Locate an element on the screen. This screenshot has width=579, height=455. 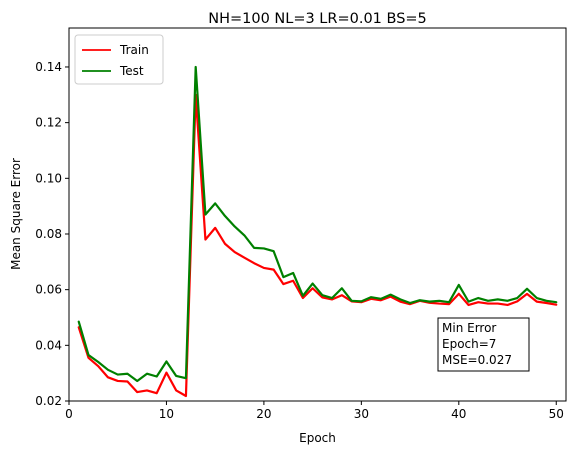
x-tick-label: 50 is located at coordinates (556, 414).